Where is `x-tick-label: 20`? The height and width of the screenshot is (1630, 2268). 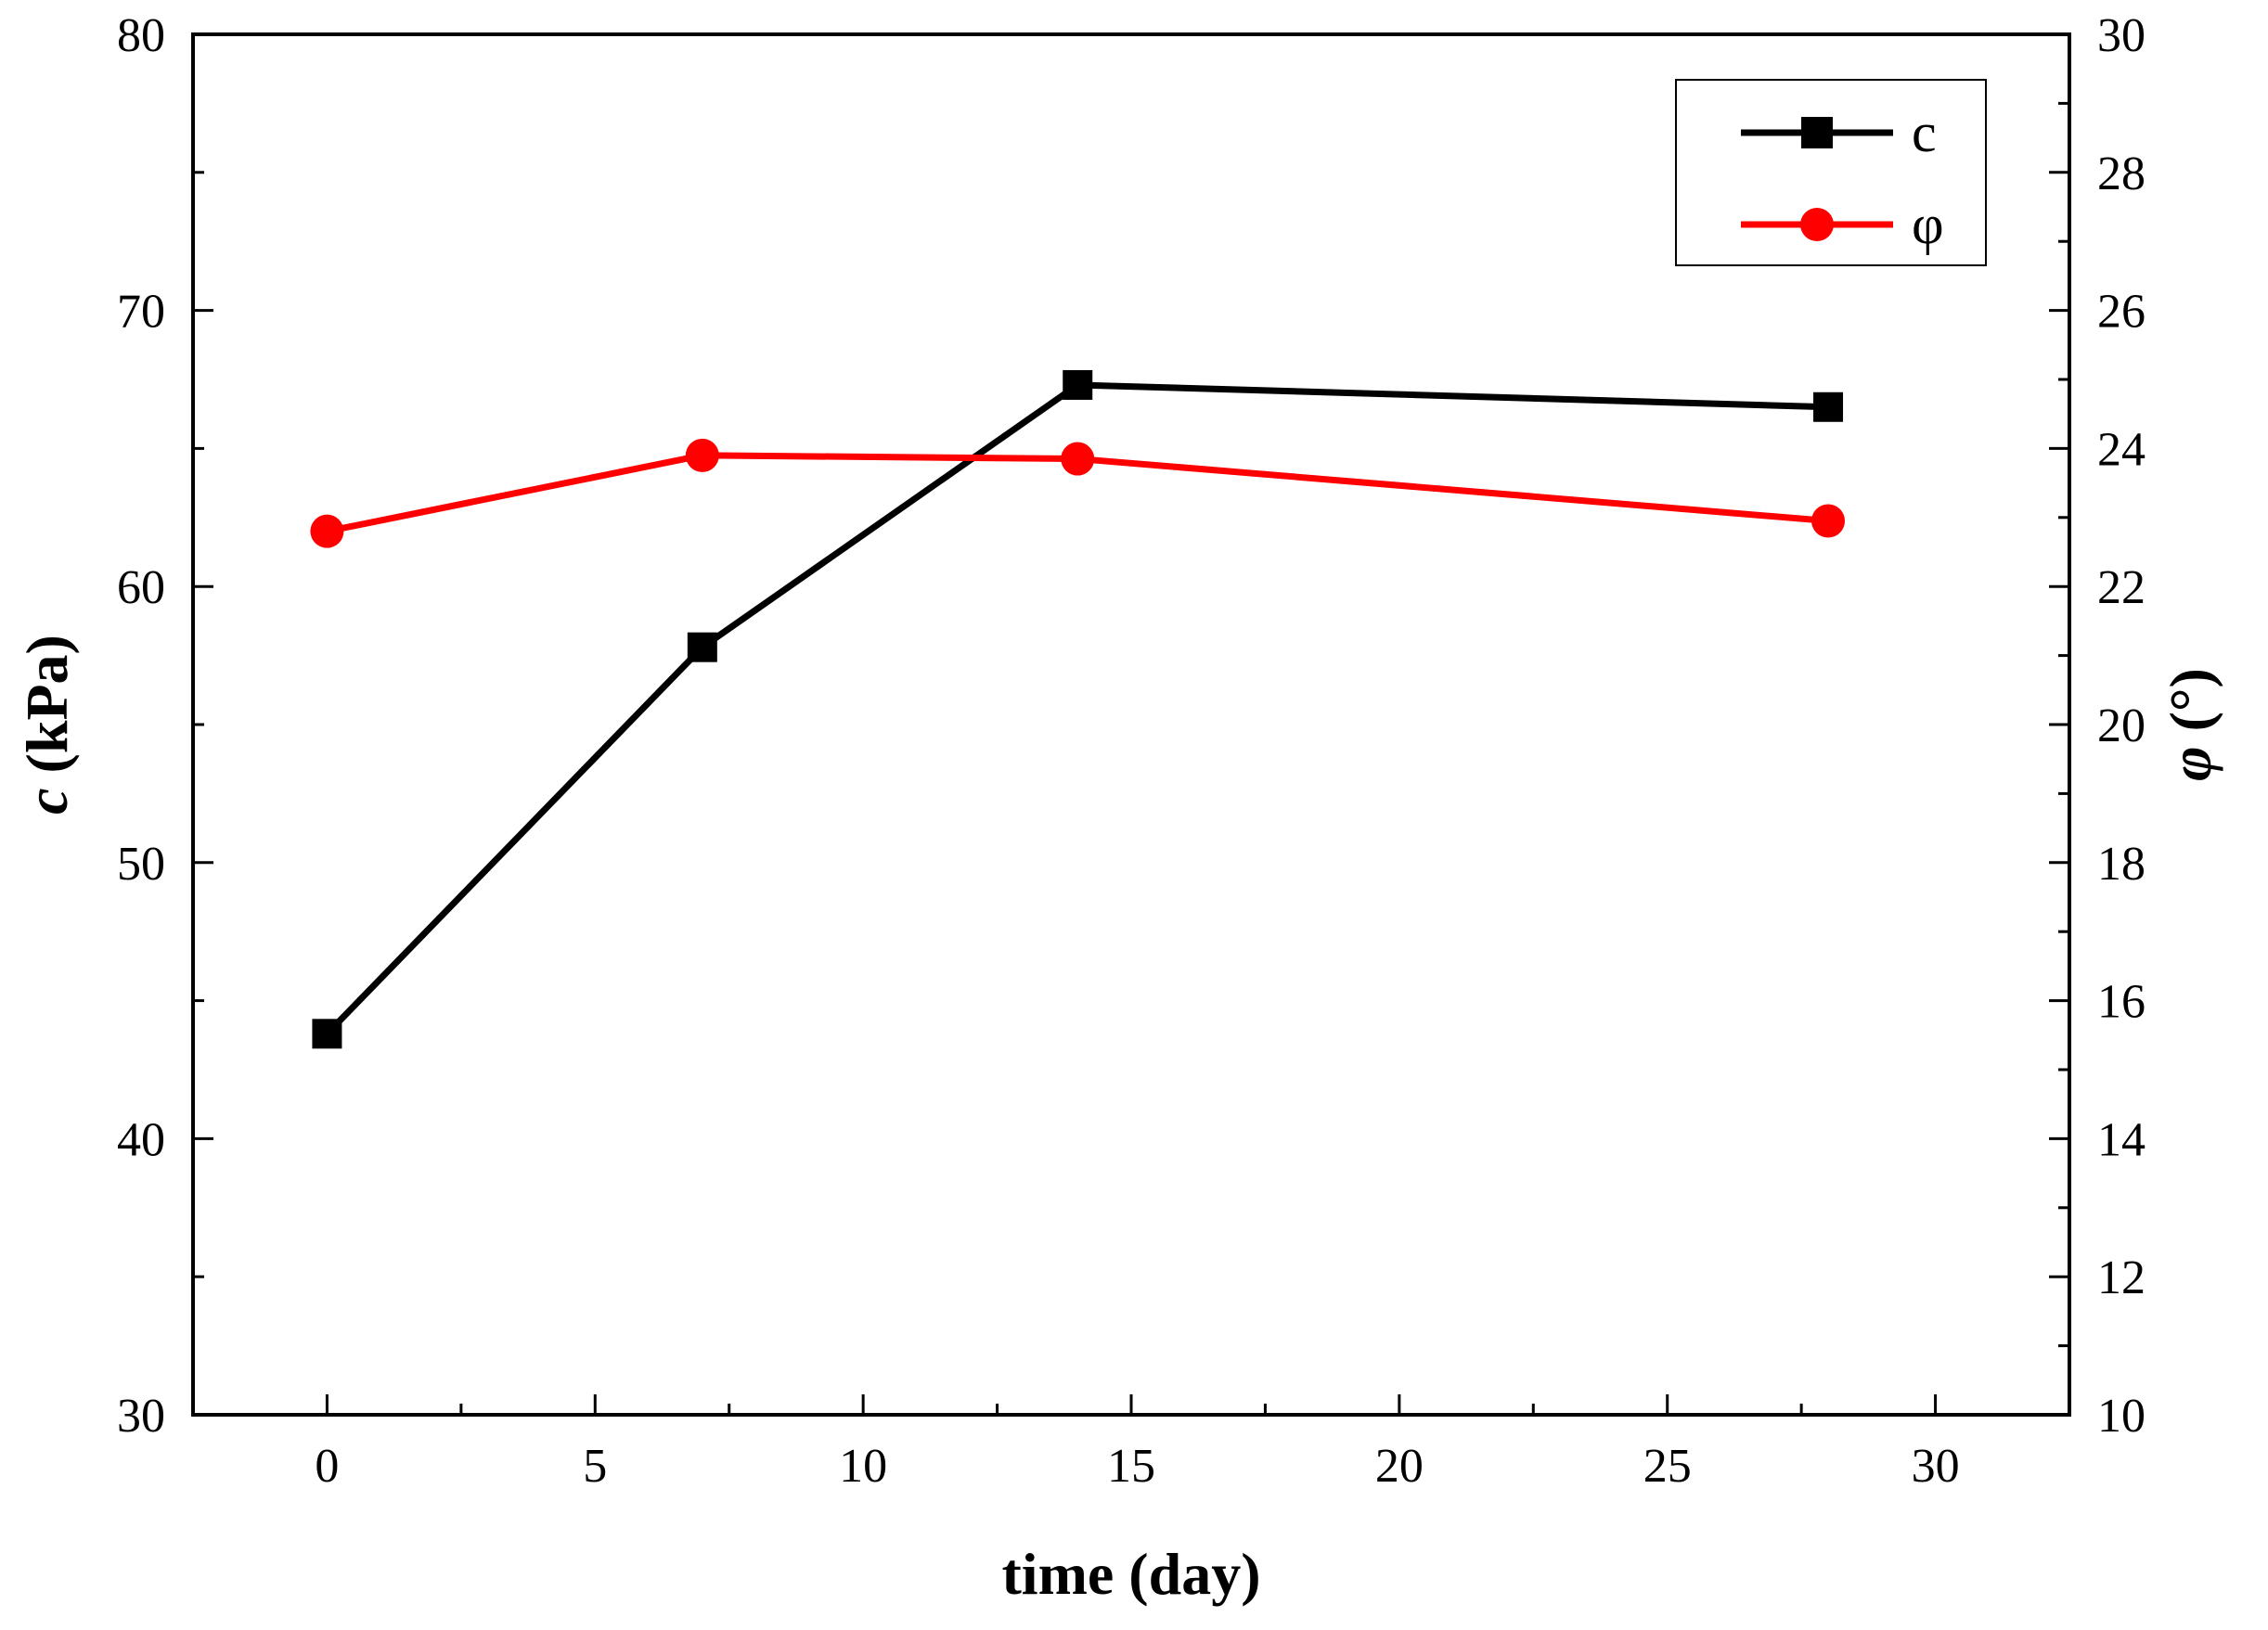 x-tick-label: 20 is located at coordinates (1399, 1466).